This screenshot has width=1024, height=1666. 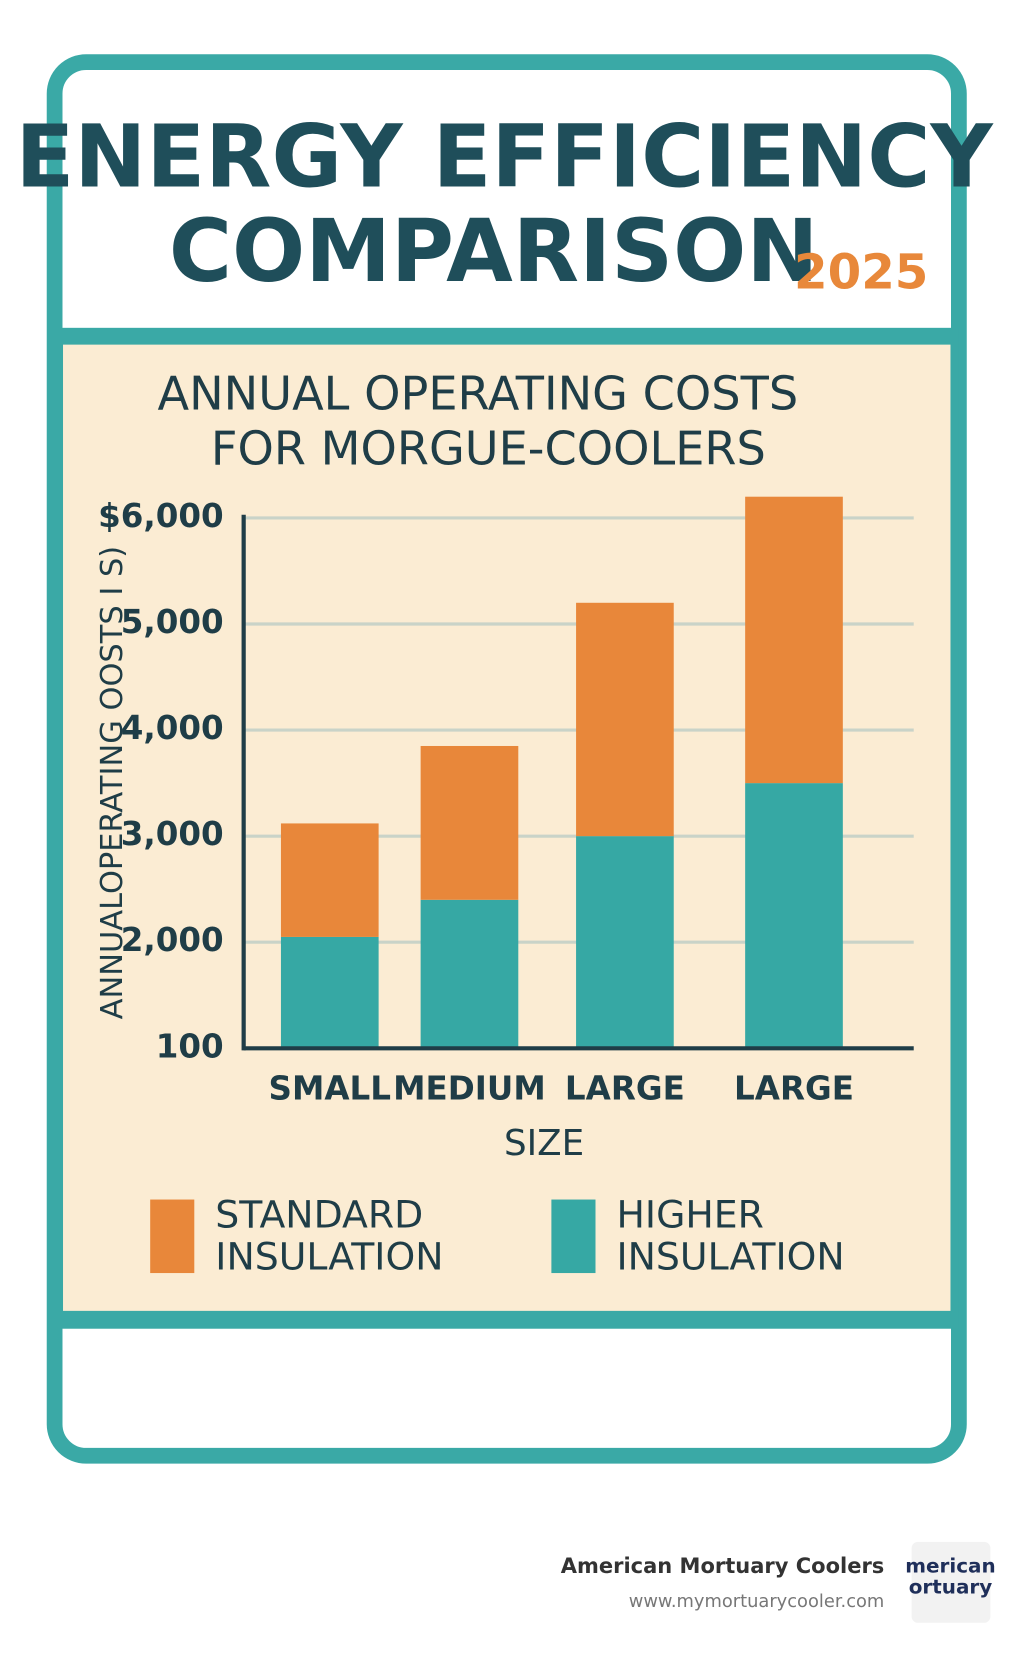 I want to click on y-axis-label: ANNUALOPERATING OOSTS I S), so click(x=112, y=783).